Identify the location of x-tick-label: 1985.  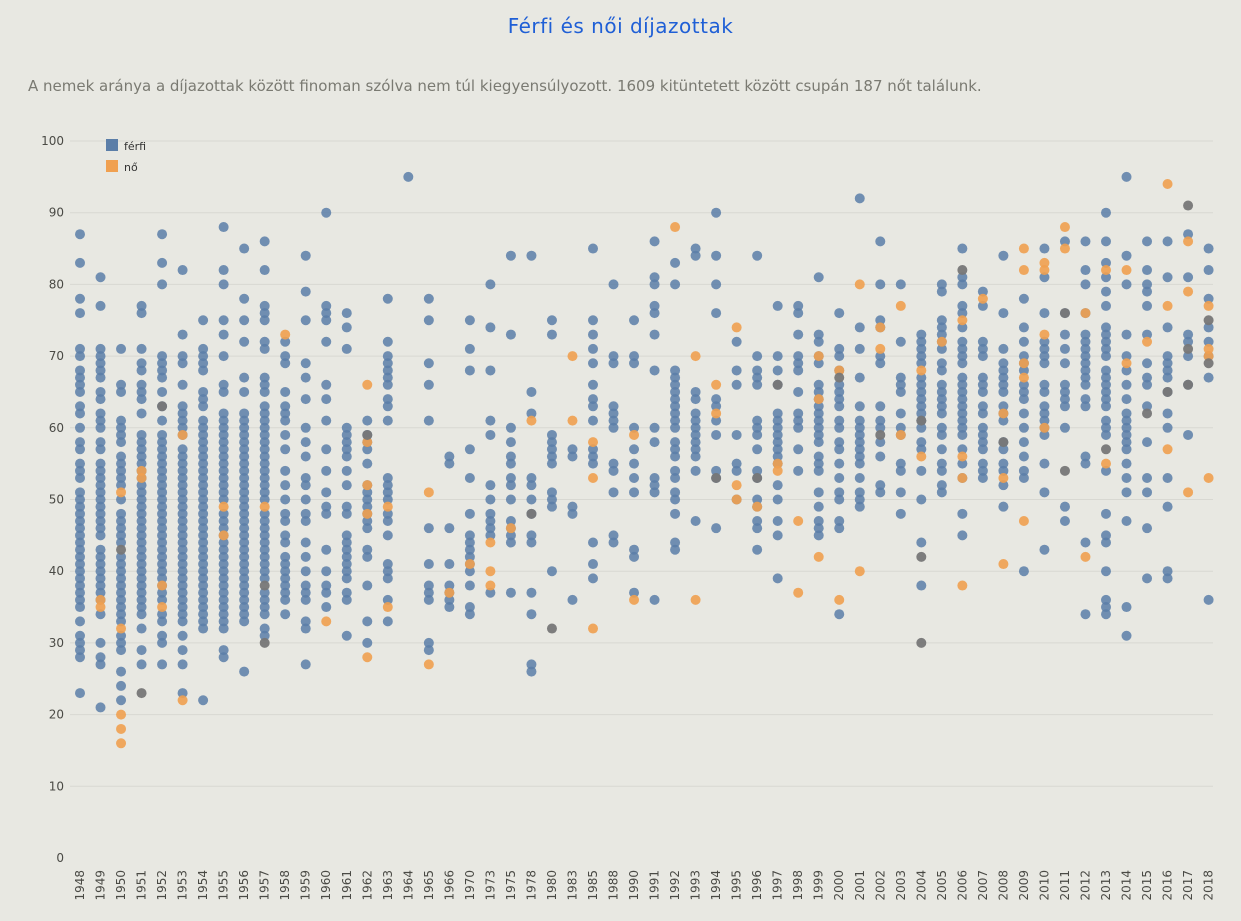
(593, 885).